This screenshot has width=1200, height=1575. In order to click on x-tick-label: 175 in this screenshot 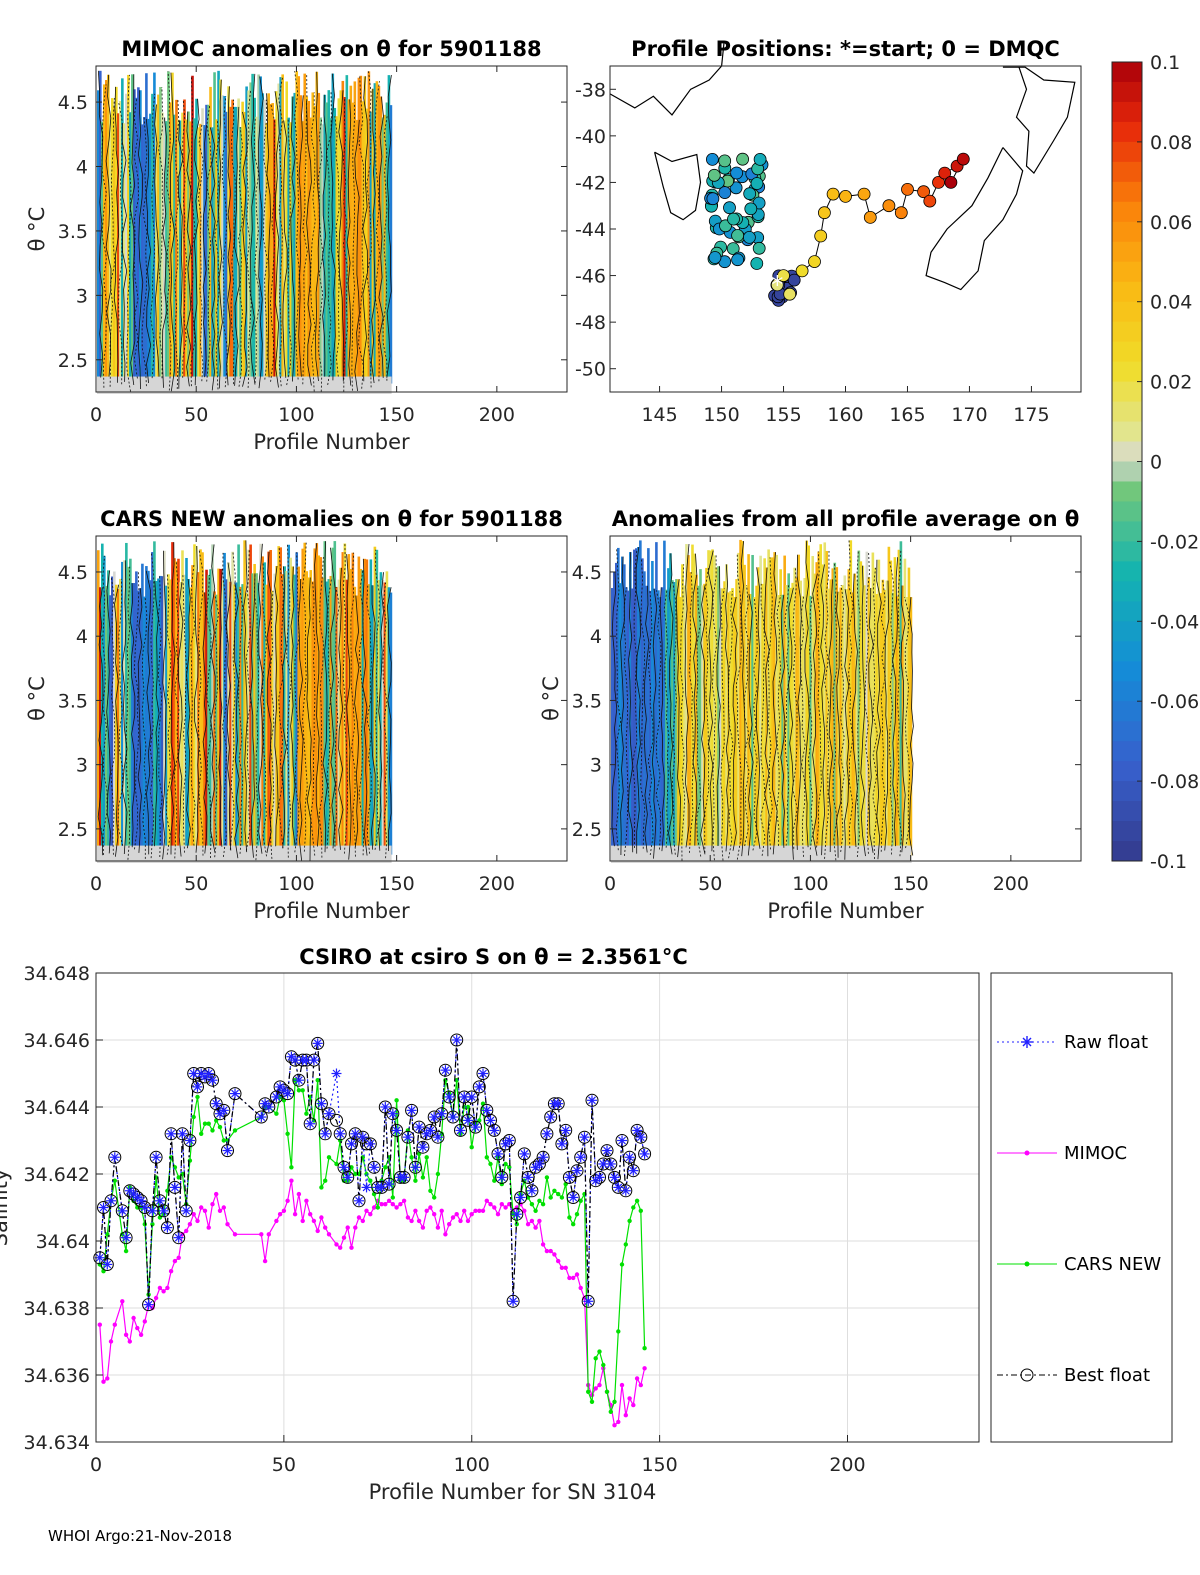, I will do `click(1031, 415)`.